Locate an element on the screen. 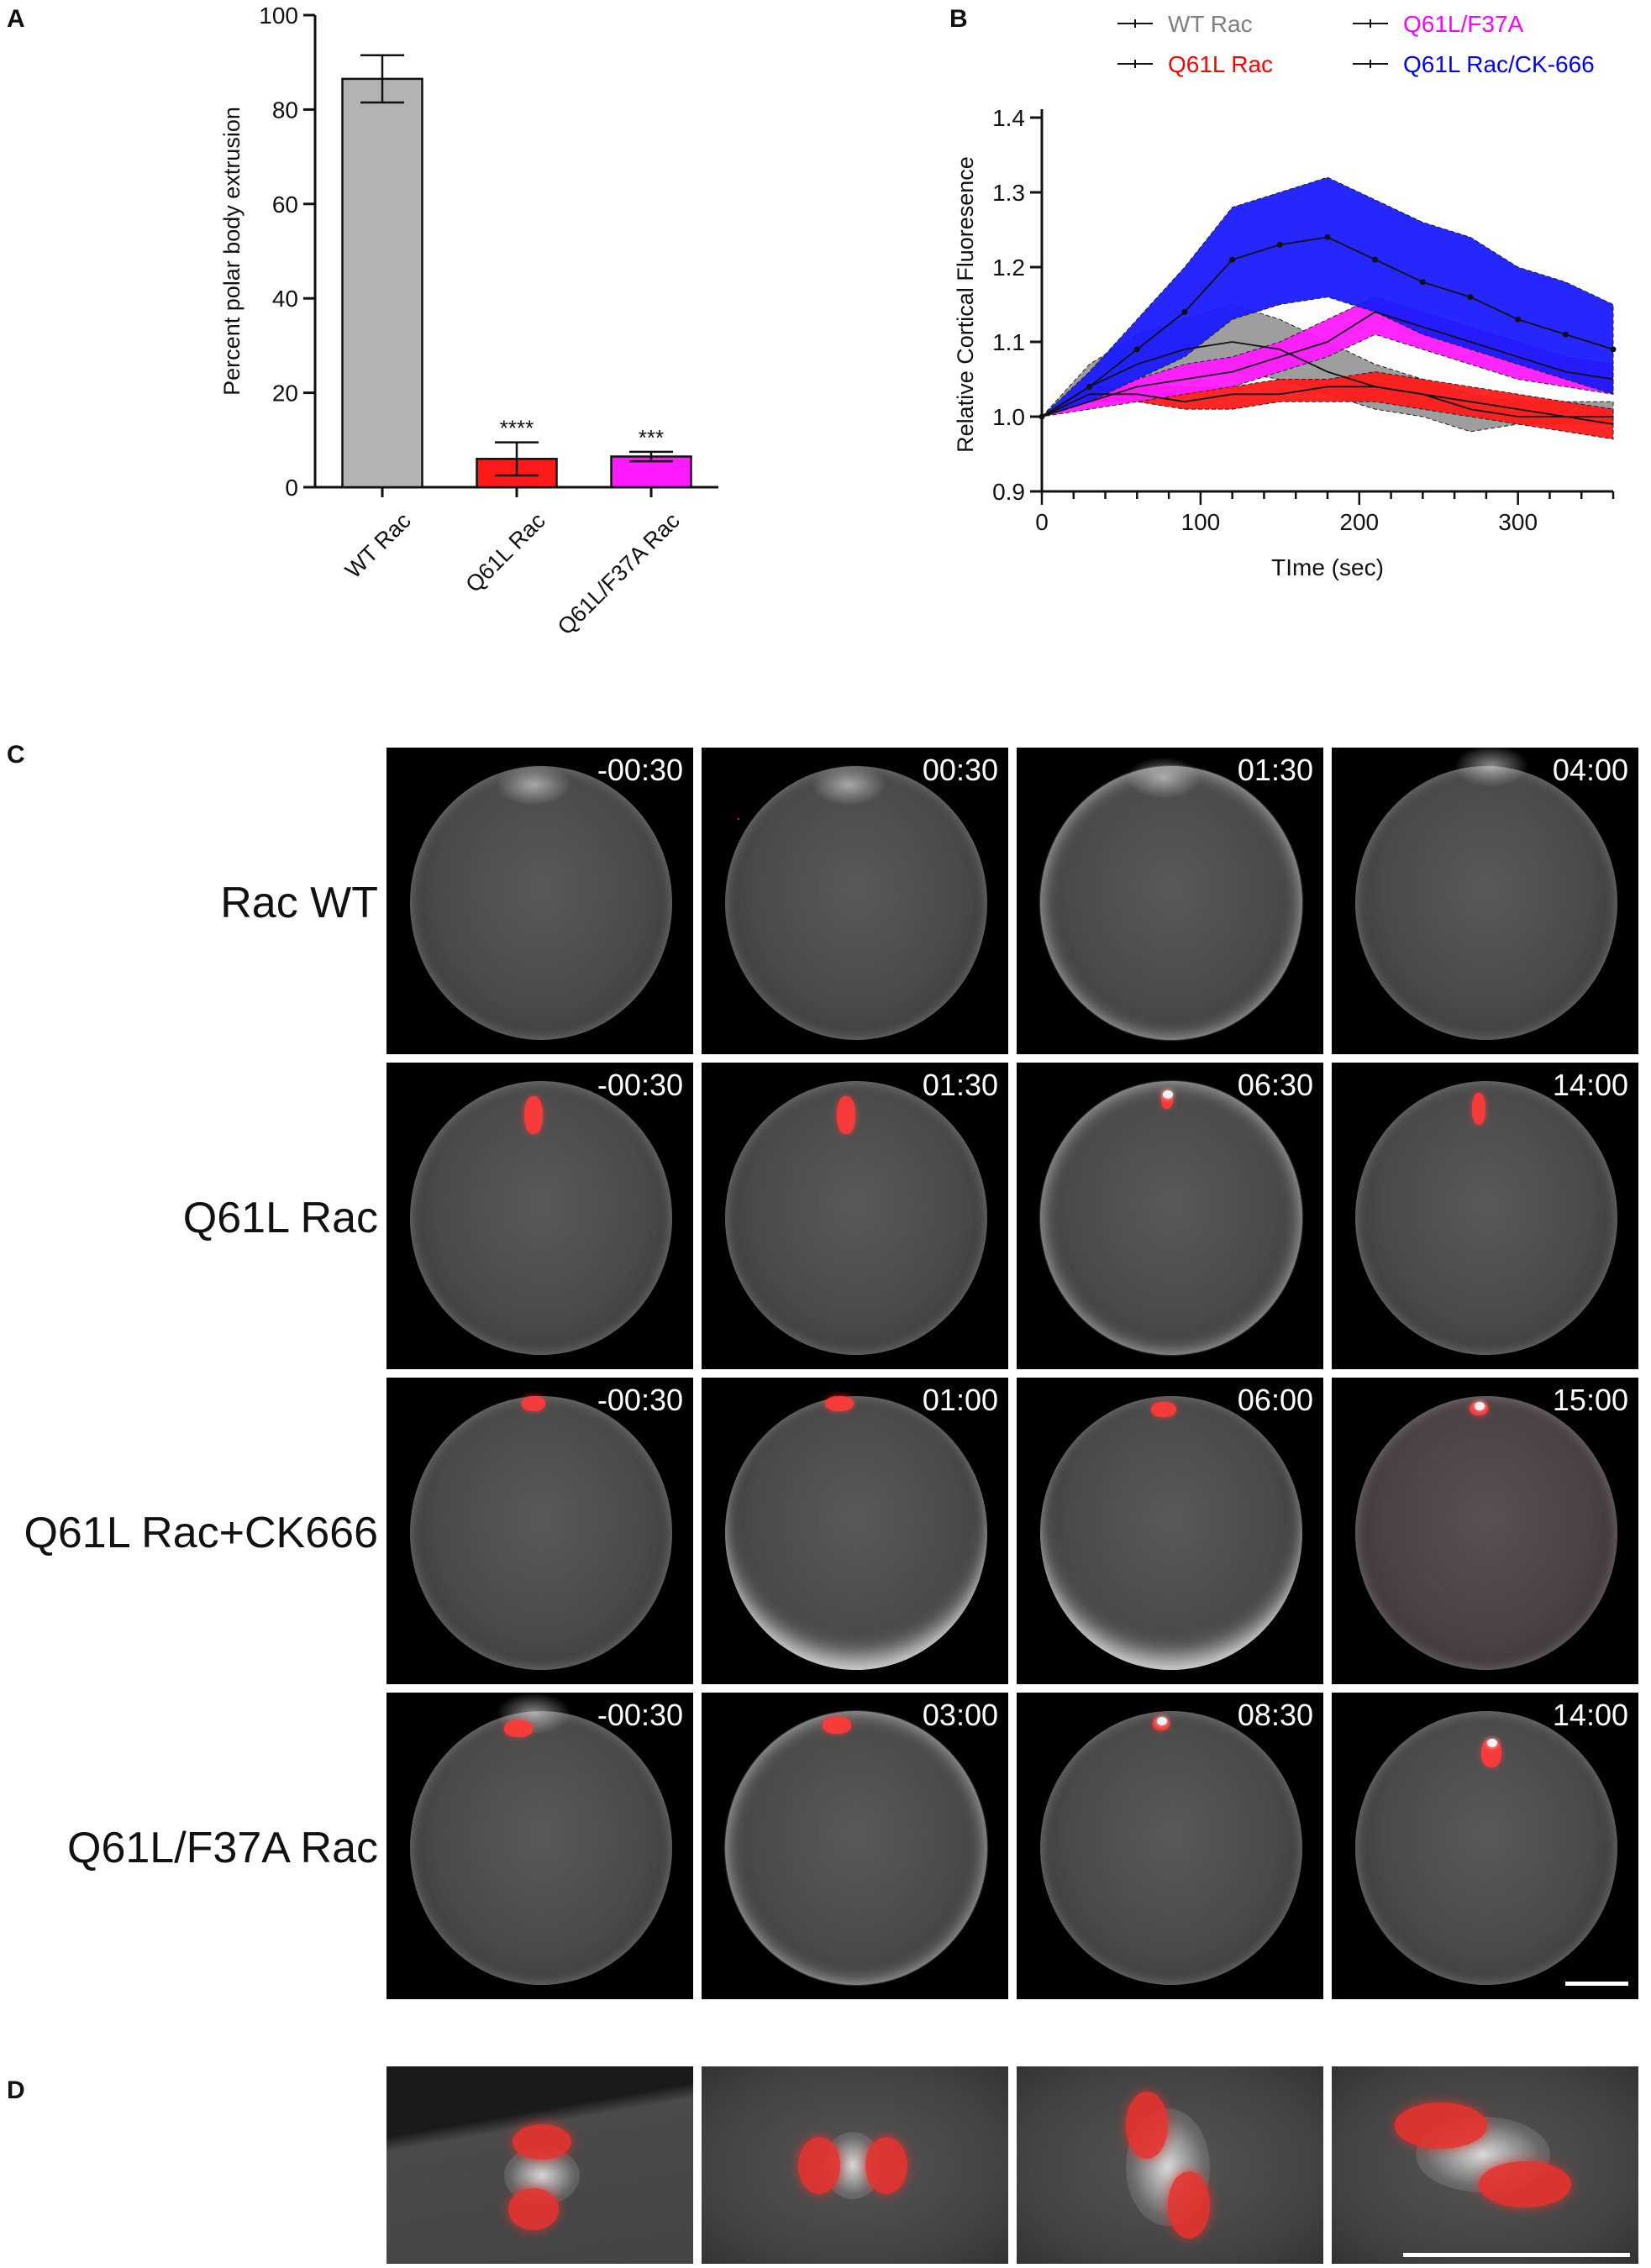 Image resolution: width=1651 pixels, height=2268 pixels. microscopy-frame-2-0: -00:30 is located at coordinates (539, 1531).